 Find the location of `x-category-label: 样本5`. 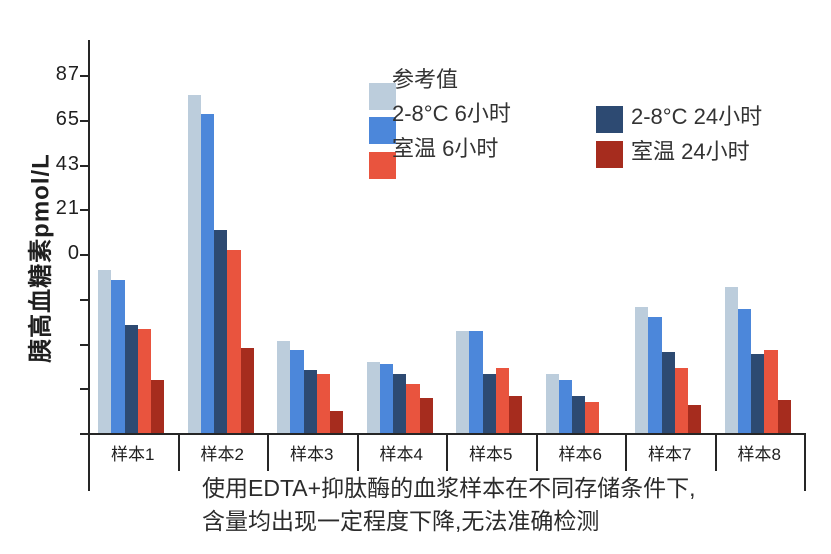

x-category-label: 样本5 is located at coordinates (491, 454).